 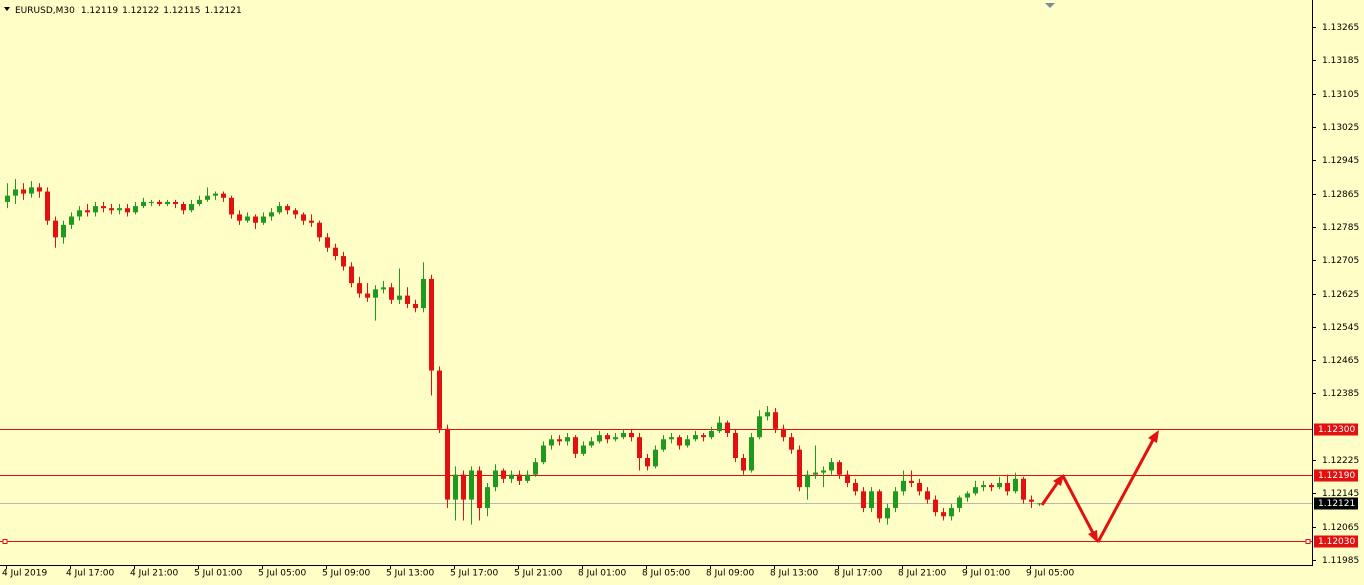 I want to click on forecast-arrows, so click(x=1099, y=486).